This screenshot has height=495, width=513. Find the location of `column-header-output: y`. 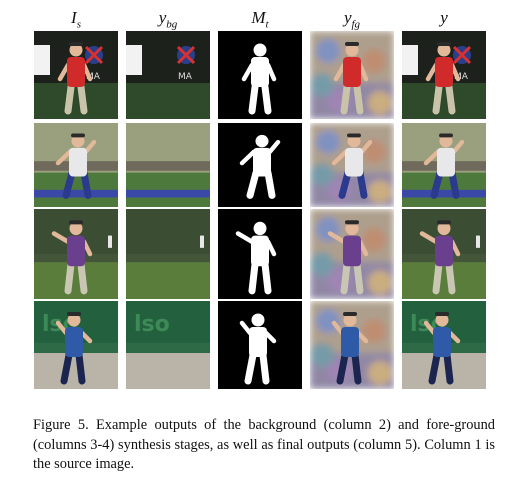

column-header-output: y is located at coordinates (444, 17).